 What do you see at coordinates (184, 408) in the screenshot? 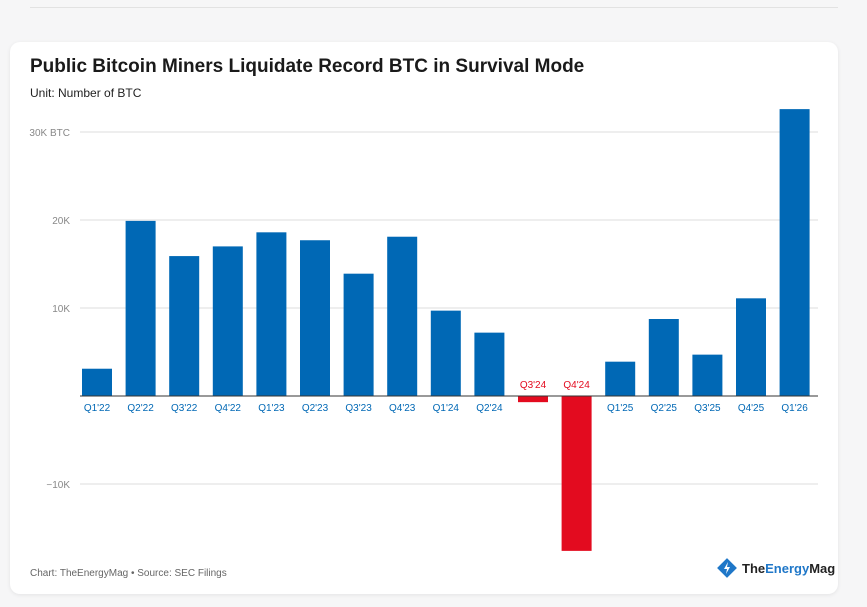
I see `x-tick-label: Q3'22` at bounding box center [184, 408].